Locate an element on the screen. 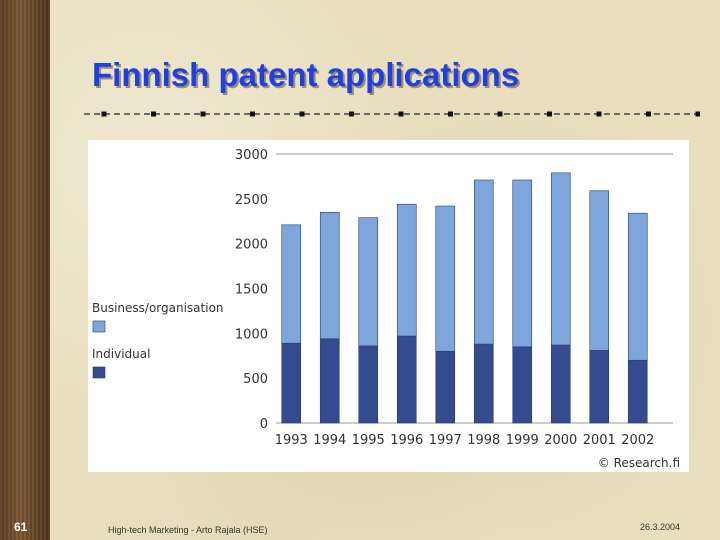 Image resolution: width=720 pixels, height=540 pixels. y-tick-label: 2500 is located at coordinates (251, 200).